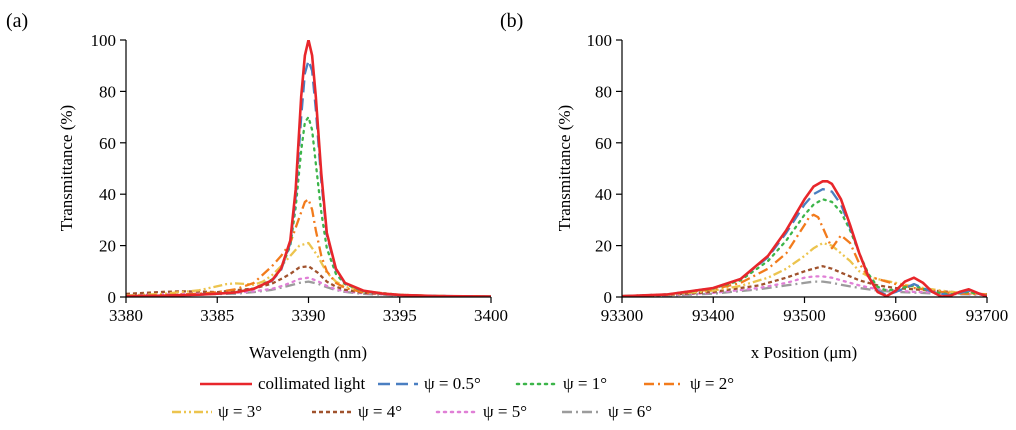 The image size is (1016, 430). I want to click on y-tick-label-b: 80, so click(603, 91).